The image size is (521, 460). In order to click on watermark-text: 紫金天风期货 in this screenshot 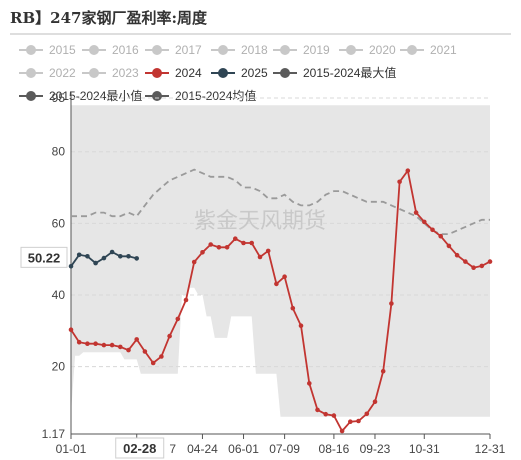, I will do `click(260, 220)`.